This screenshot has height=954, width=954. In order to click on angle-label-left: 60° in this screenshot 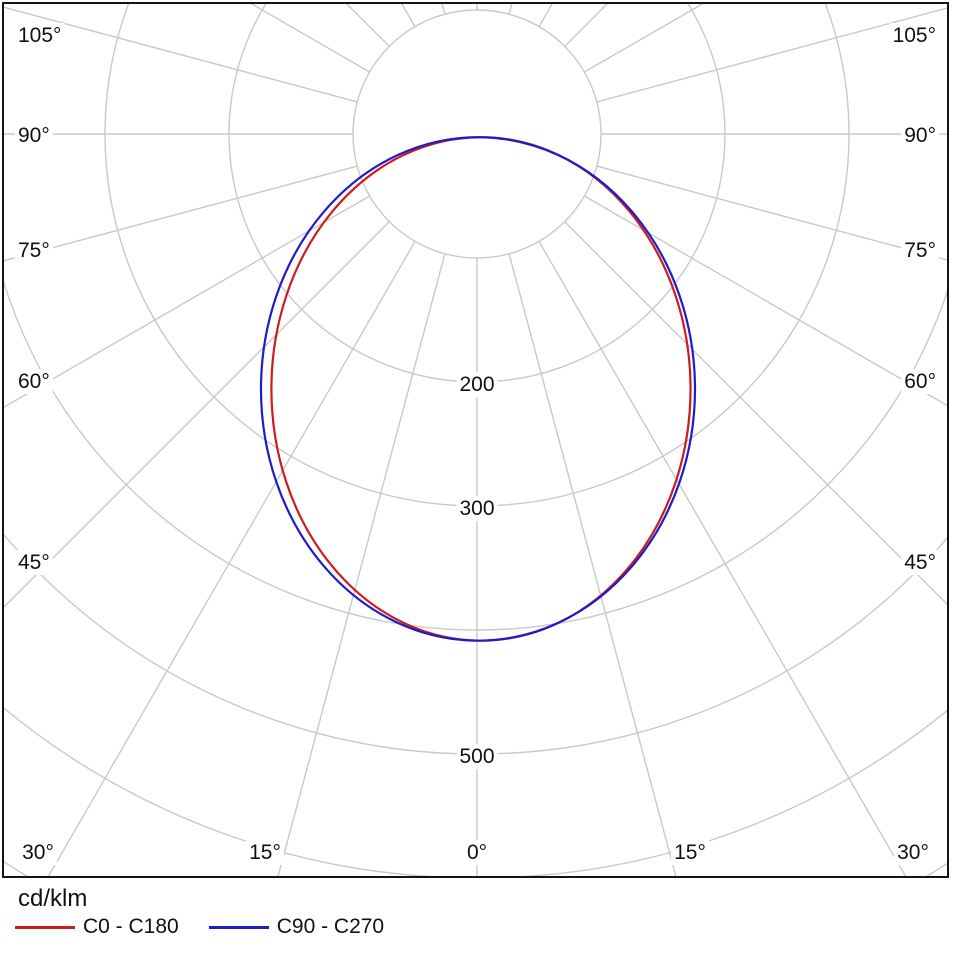, I will do `click(34, 381)`.